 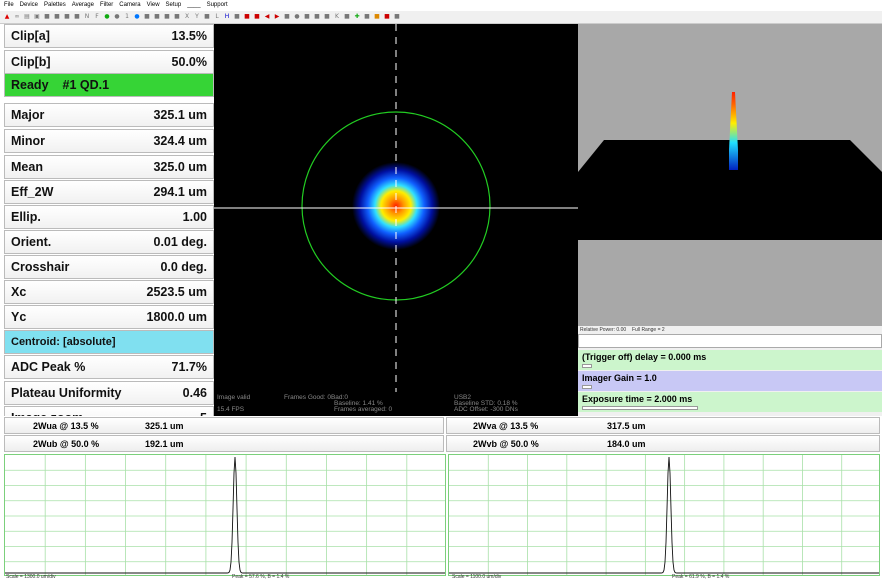 I want to click on result-row-ready: Ready #1 QD.1, so click(x=109, y=85).